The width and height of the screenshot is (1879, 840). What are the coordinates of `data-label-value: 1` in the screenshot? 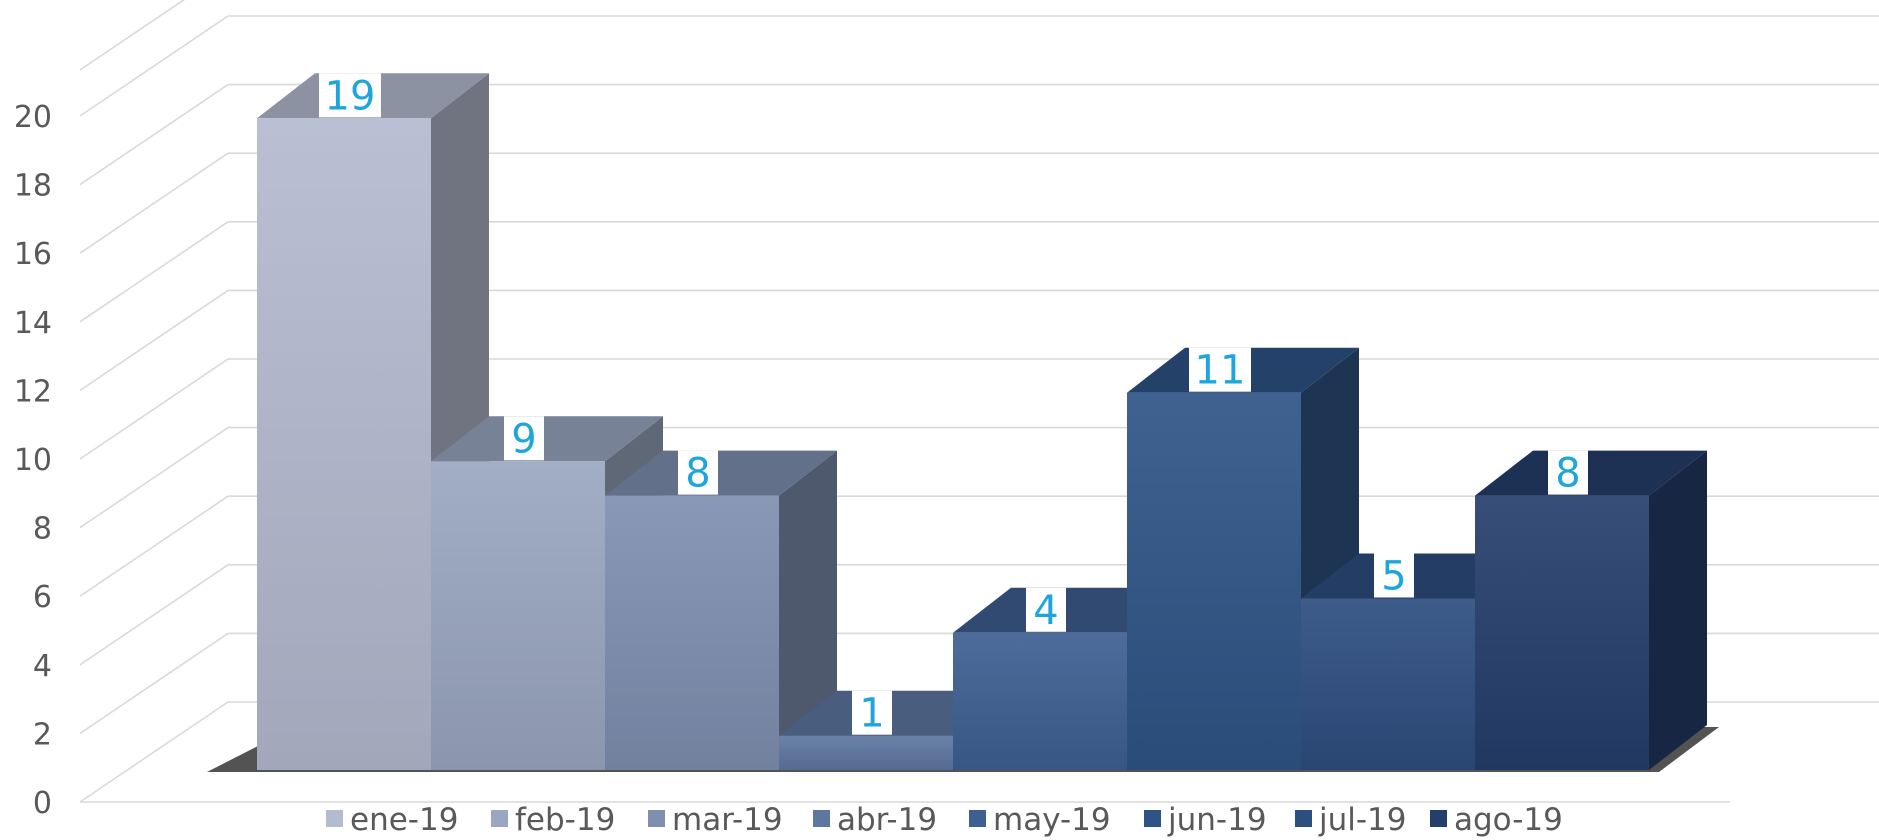 It's located at (871, 714).